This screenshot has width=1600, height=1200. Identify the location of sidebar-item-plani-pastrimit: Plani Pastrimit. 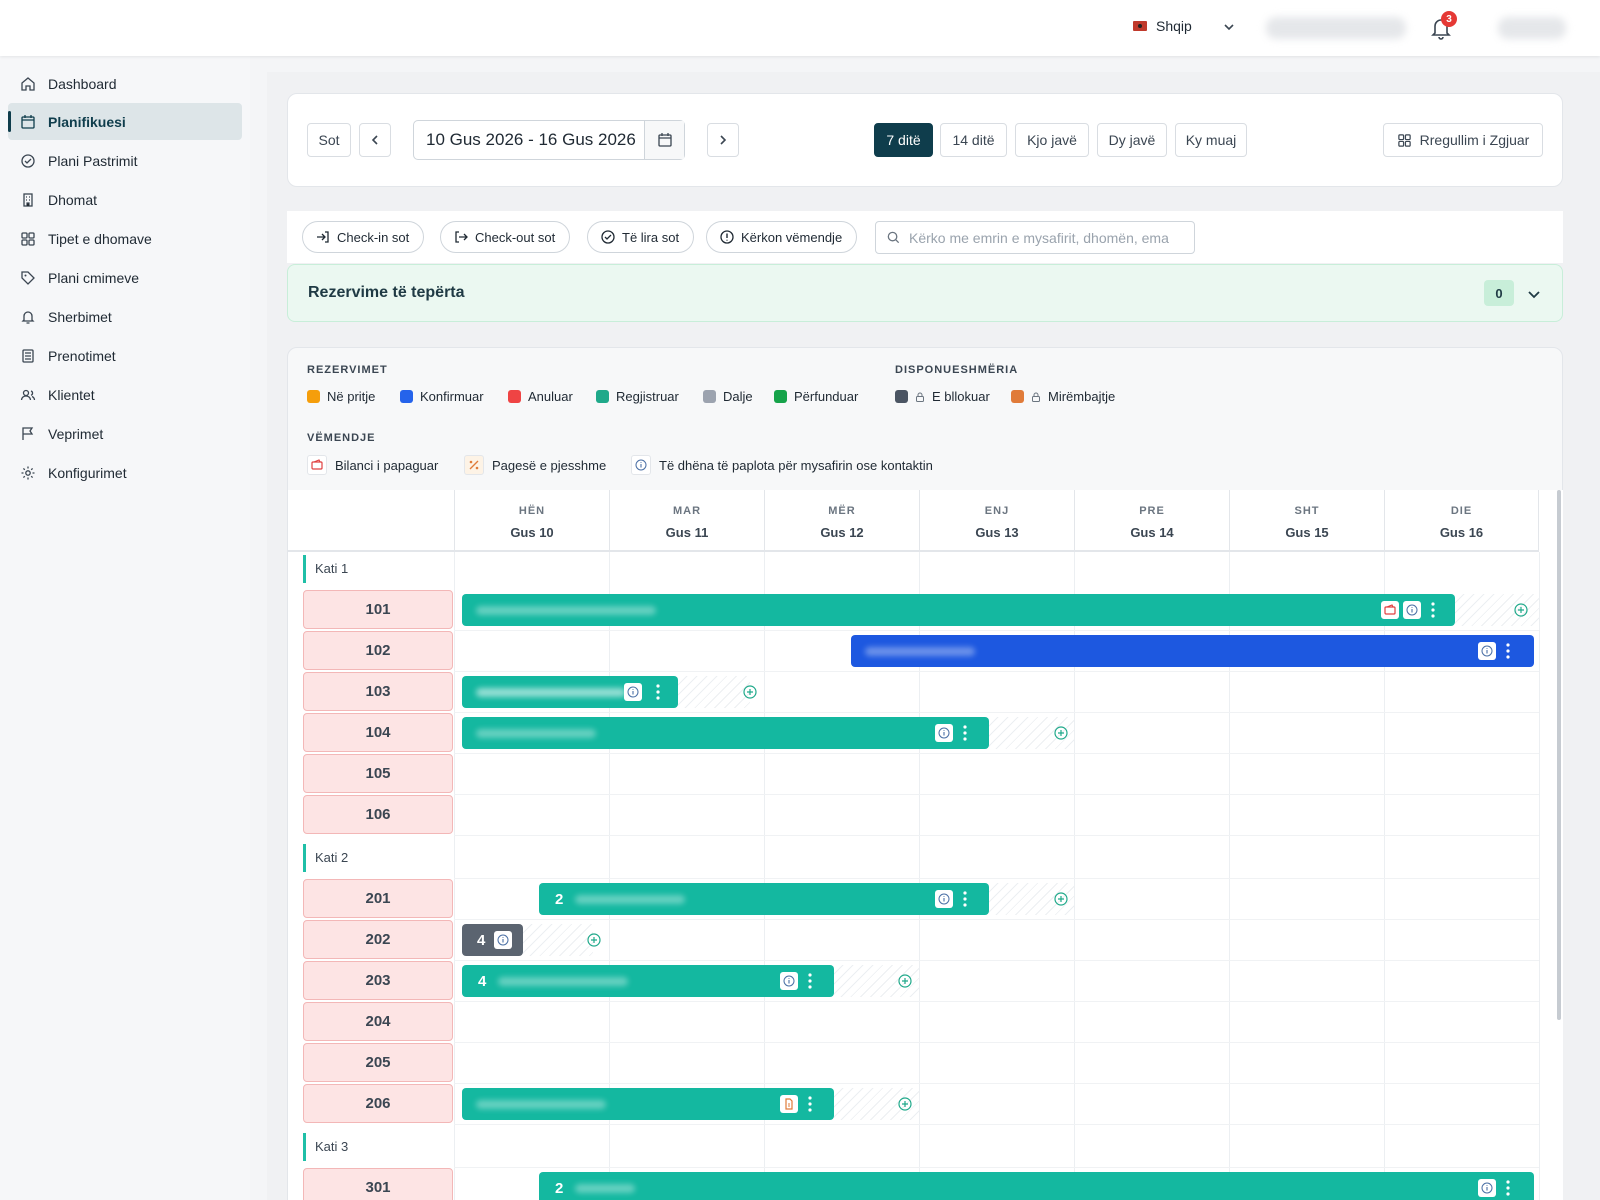
(125, 160).